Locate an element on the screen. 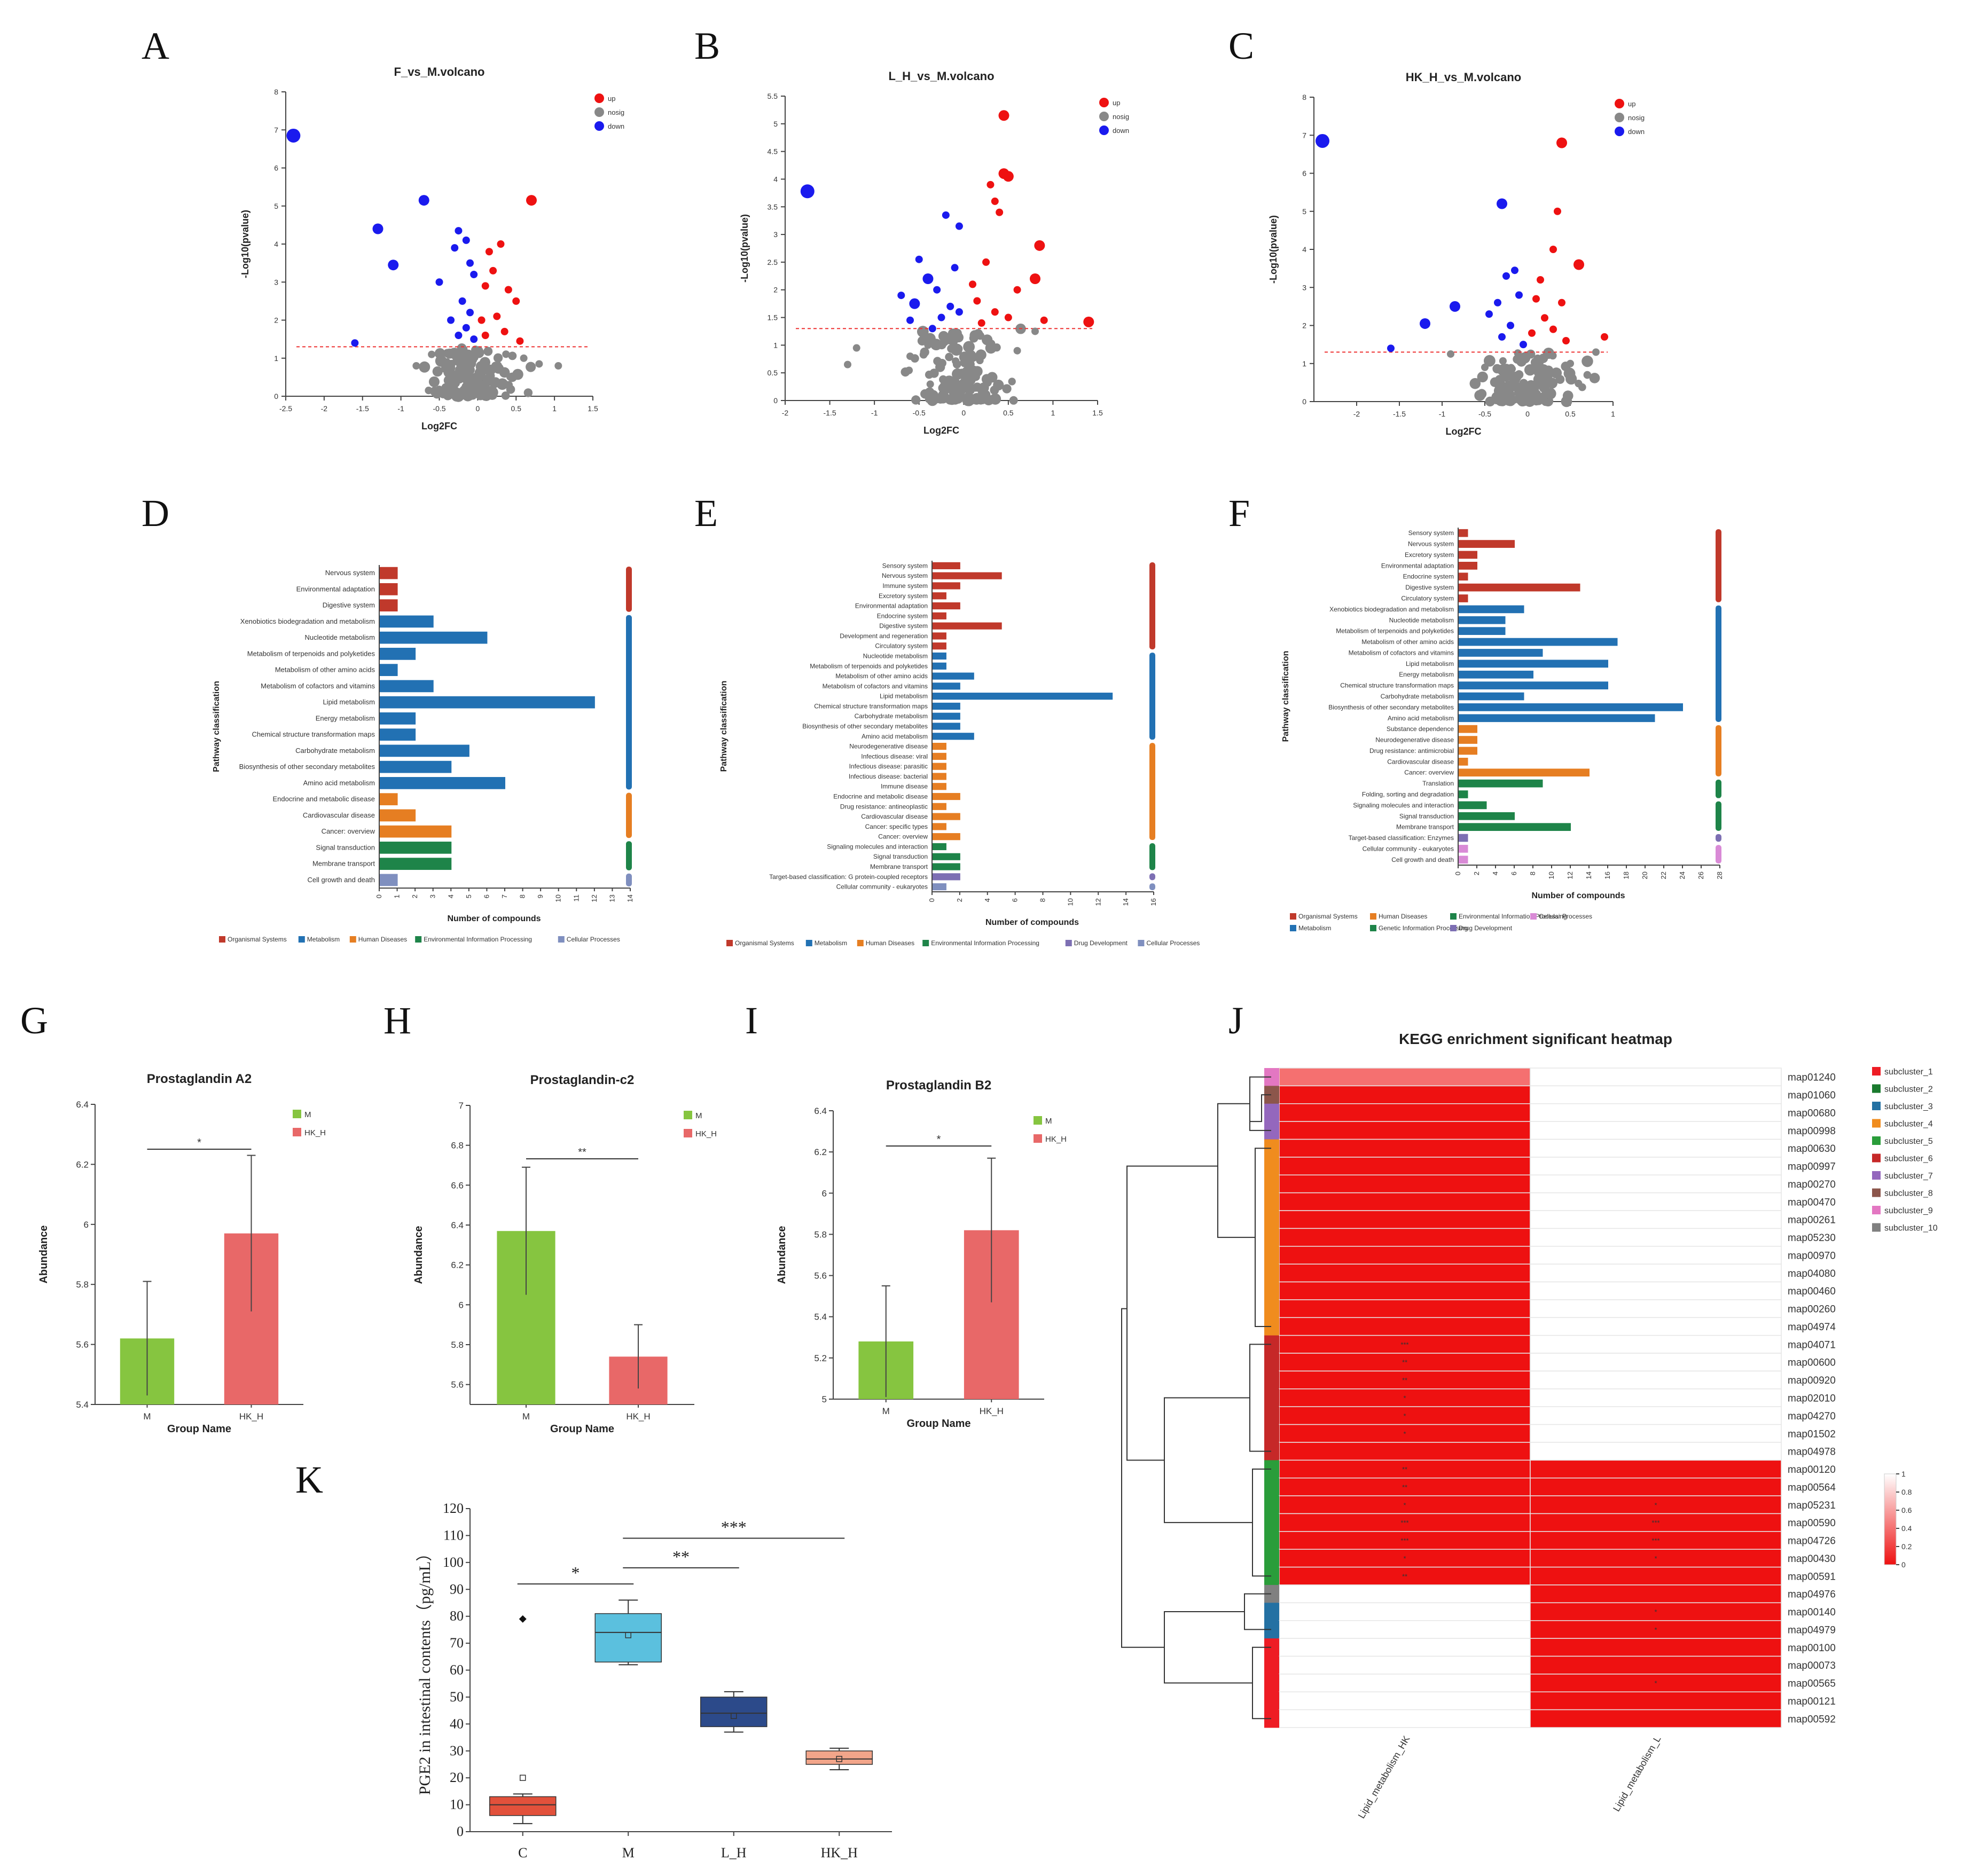 The width and height of the screenshot is (1965, 1876). x-tick-label: -2 is located at coordinates (785, 413).